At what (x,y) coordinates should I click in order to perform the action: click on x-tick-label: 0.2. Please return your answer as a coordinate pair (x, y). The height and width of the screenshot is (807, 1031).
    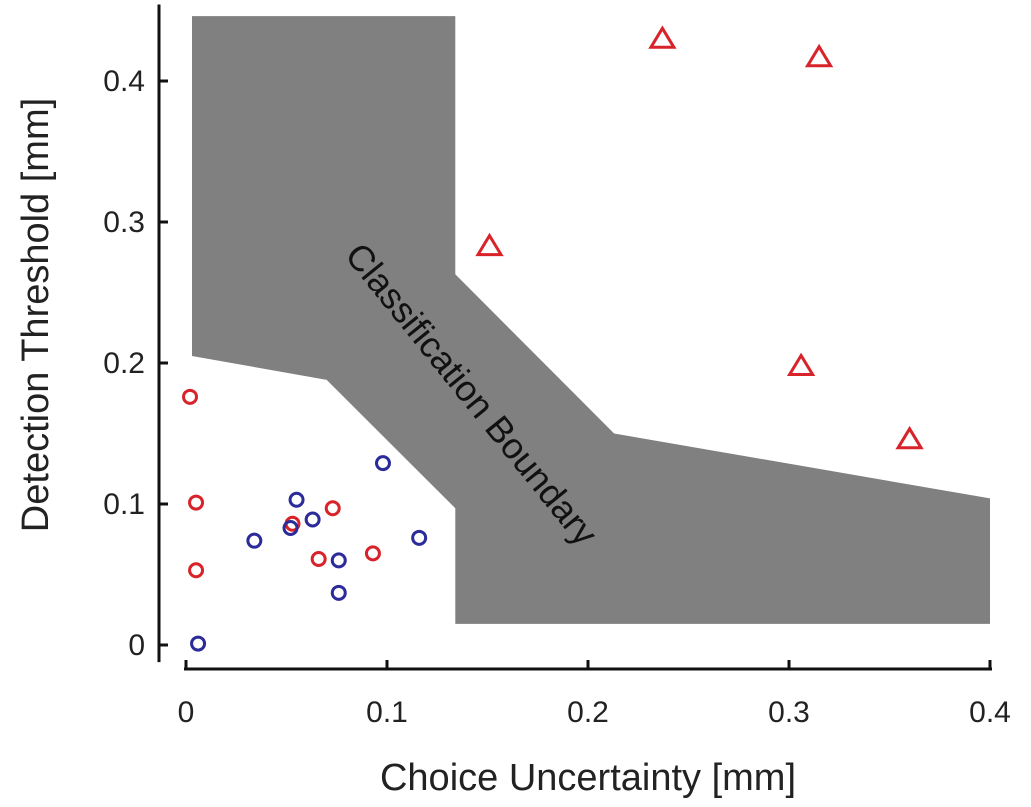
    Looking at the image, I should click on (588, 712).